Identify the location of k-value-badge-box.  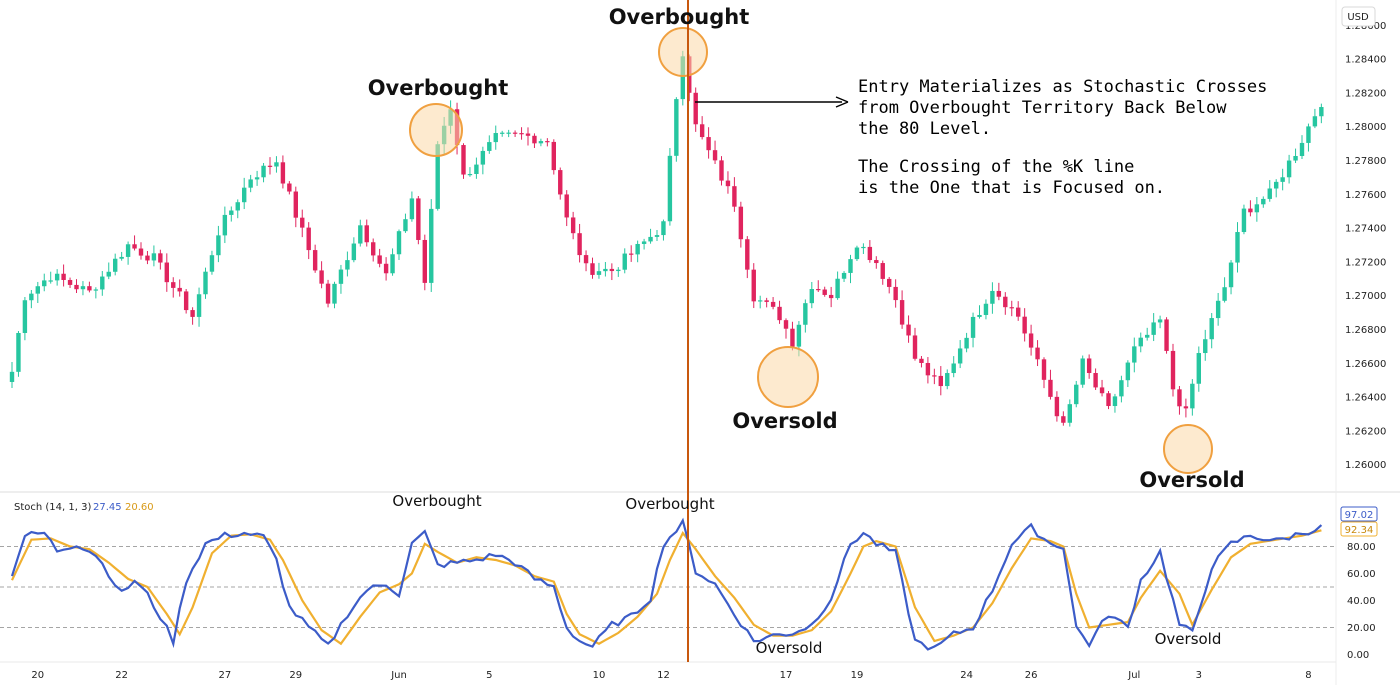
(1359, 514).